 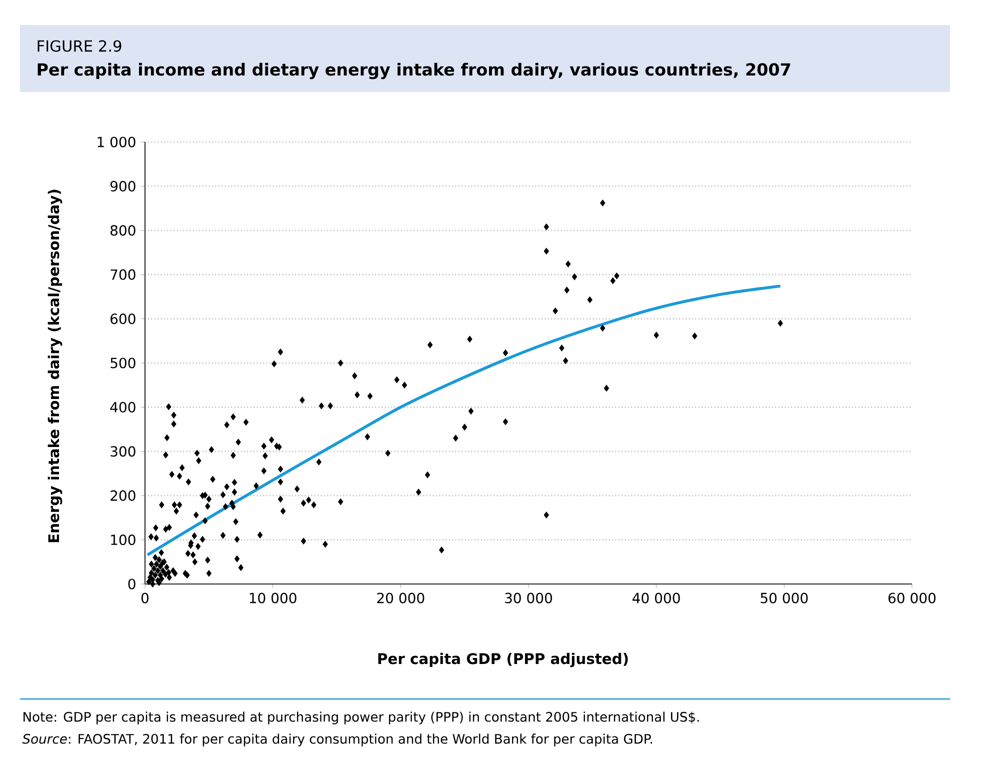 I want to click on x-tick-label: 30 000, so click(x=528, y=598).